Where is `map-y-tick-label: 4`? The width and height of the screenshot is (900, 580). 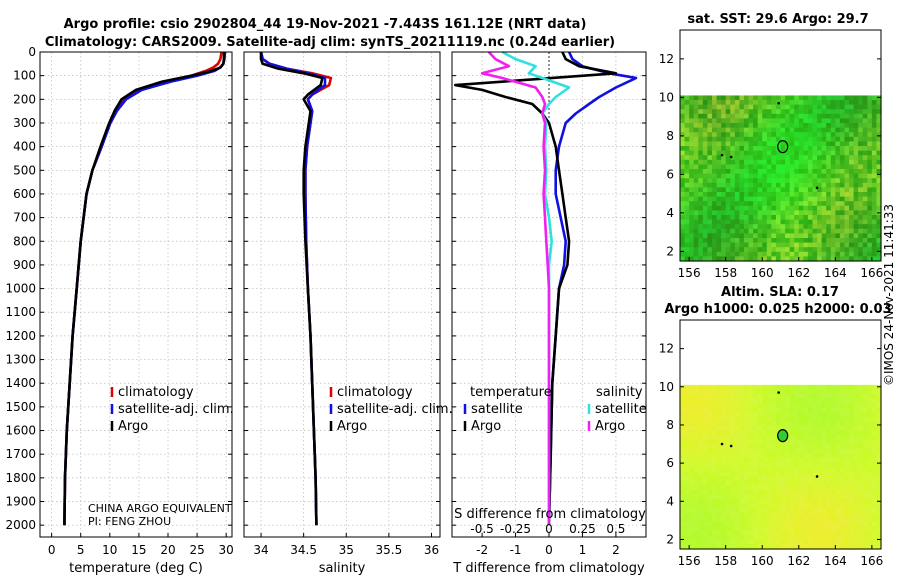 map-y-tick-label: 4 is located at coordinates (670, 213).